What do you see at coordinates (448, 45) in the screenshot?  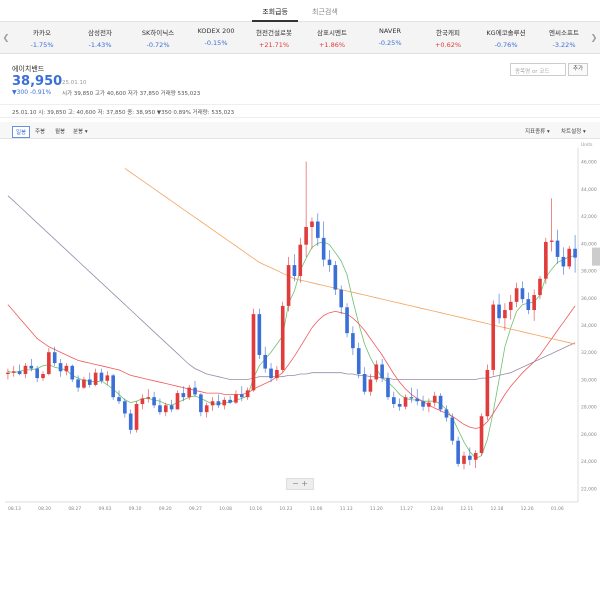 I see `ticker-change: +0.62%` at bounding box center [448, 45].